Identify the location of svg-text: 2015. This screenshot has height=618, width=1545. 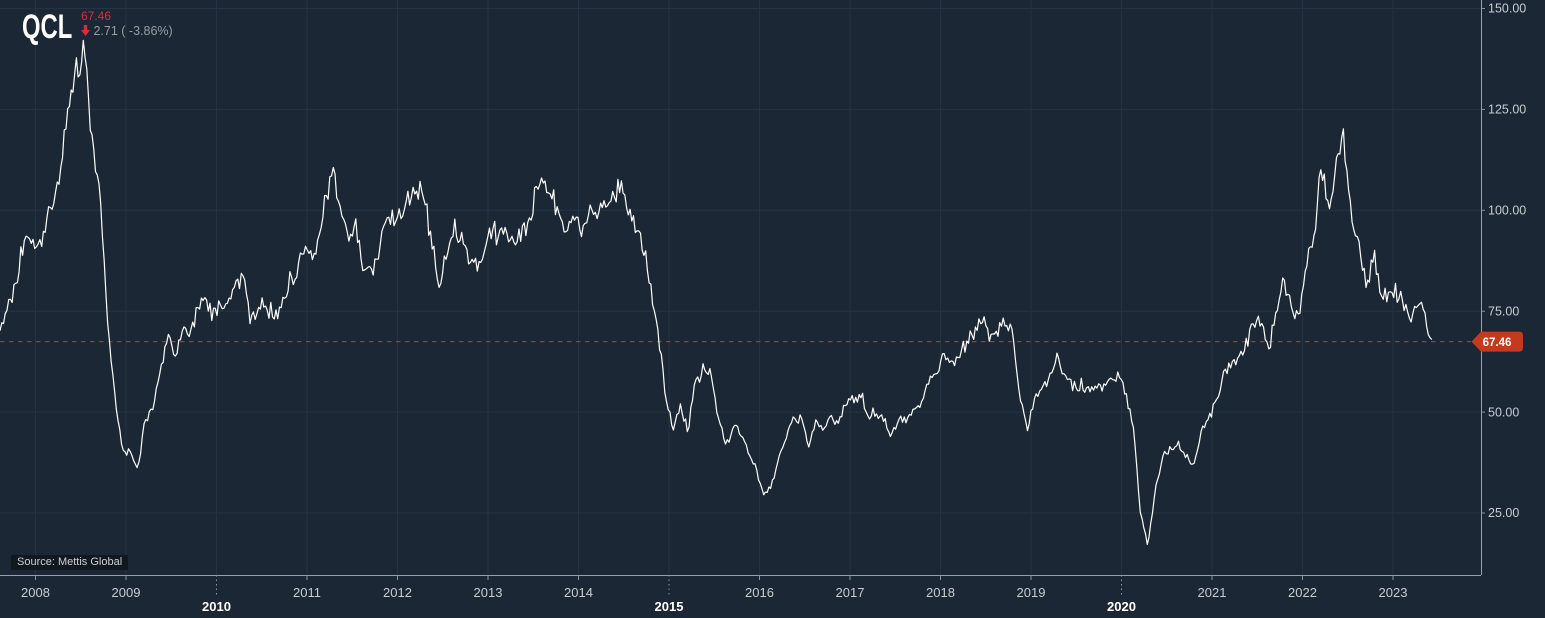
(669, 606).